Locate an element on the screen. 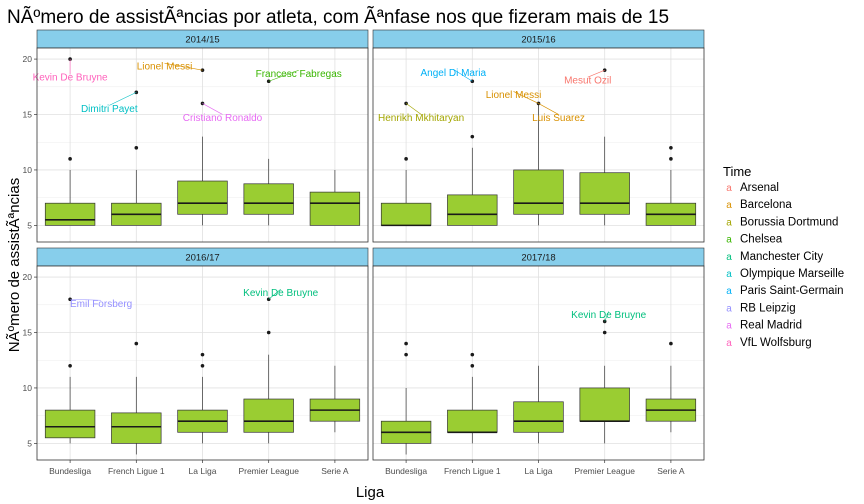 The image size is (864, 504). annotation-label: Emil Forsberg is located at coordinates (101, 304).